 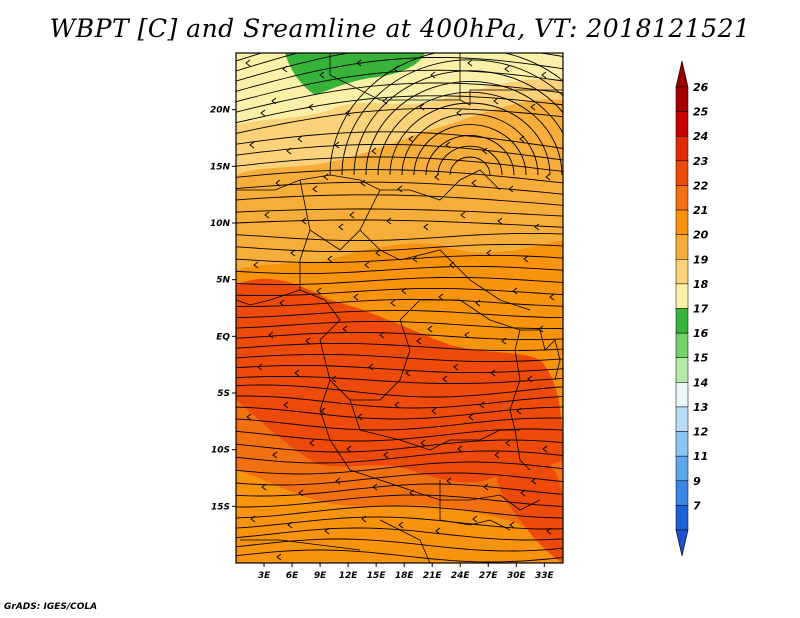 What do you see at coordinates (700, 382) in the screenshot?
I see `colorbar-label: 14` at bounding box center [700, 382].